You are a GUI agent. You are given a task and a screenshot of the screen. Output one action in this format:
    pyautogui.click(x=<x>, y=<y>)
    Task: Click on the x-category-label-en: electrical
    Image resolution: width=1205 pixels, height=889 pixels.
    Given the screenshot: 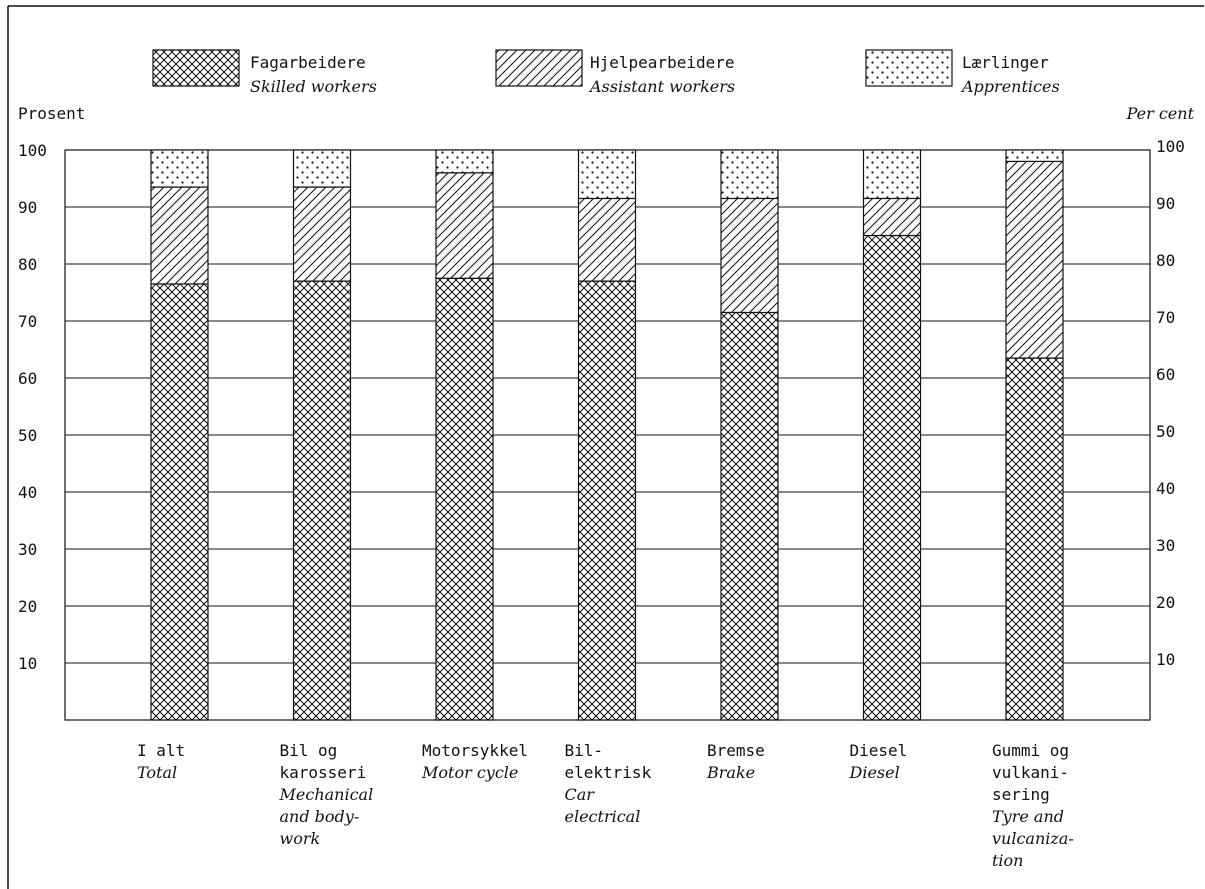 What is the action you would take?
    pyautogui.click(x=603, y=816)
    